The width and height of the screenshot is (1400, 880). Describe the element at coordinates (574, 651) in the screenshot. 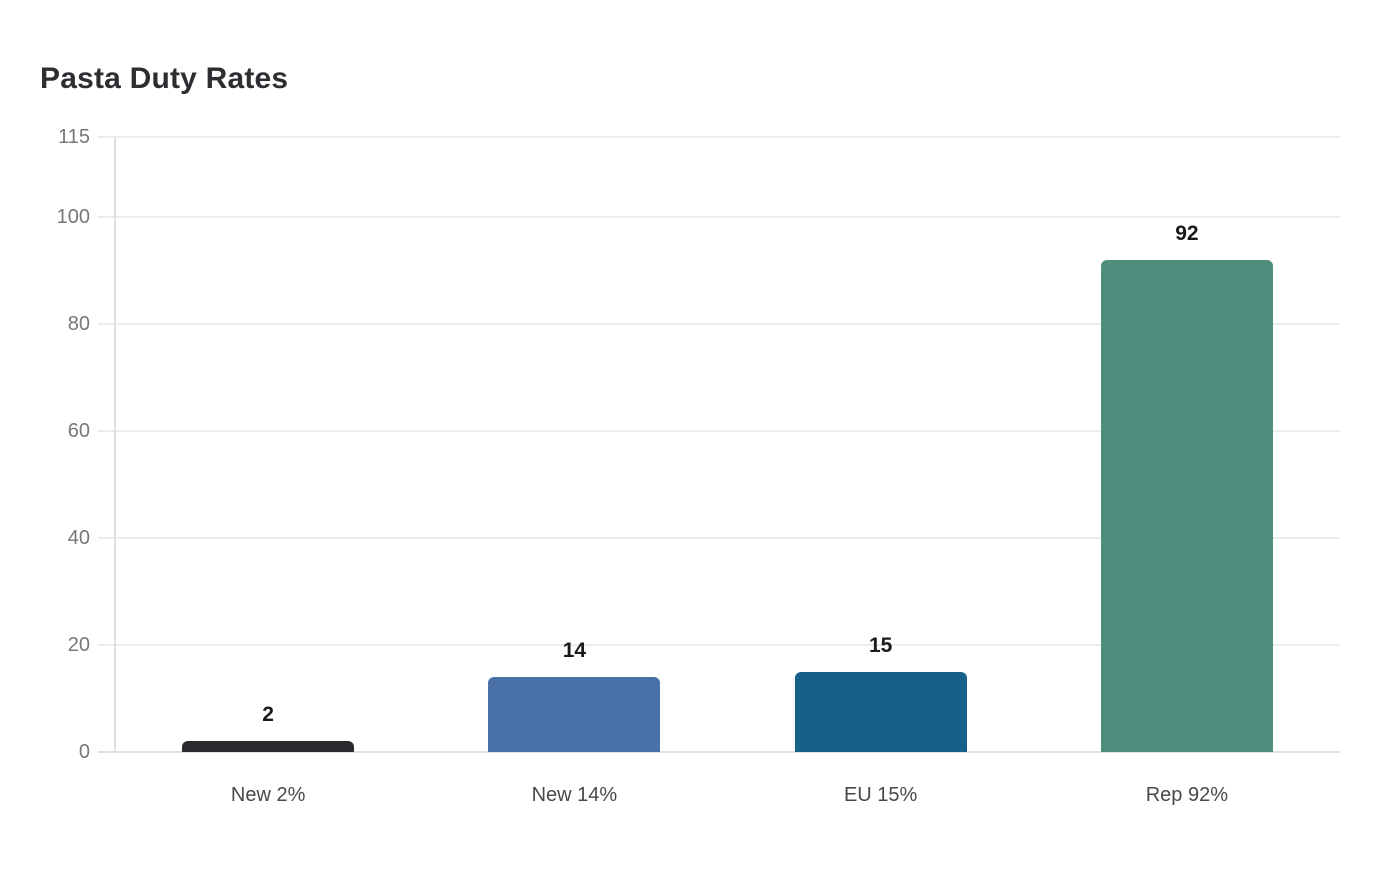

I see `bar-value-label: 14` at that location.